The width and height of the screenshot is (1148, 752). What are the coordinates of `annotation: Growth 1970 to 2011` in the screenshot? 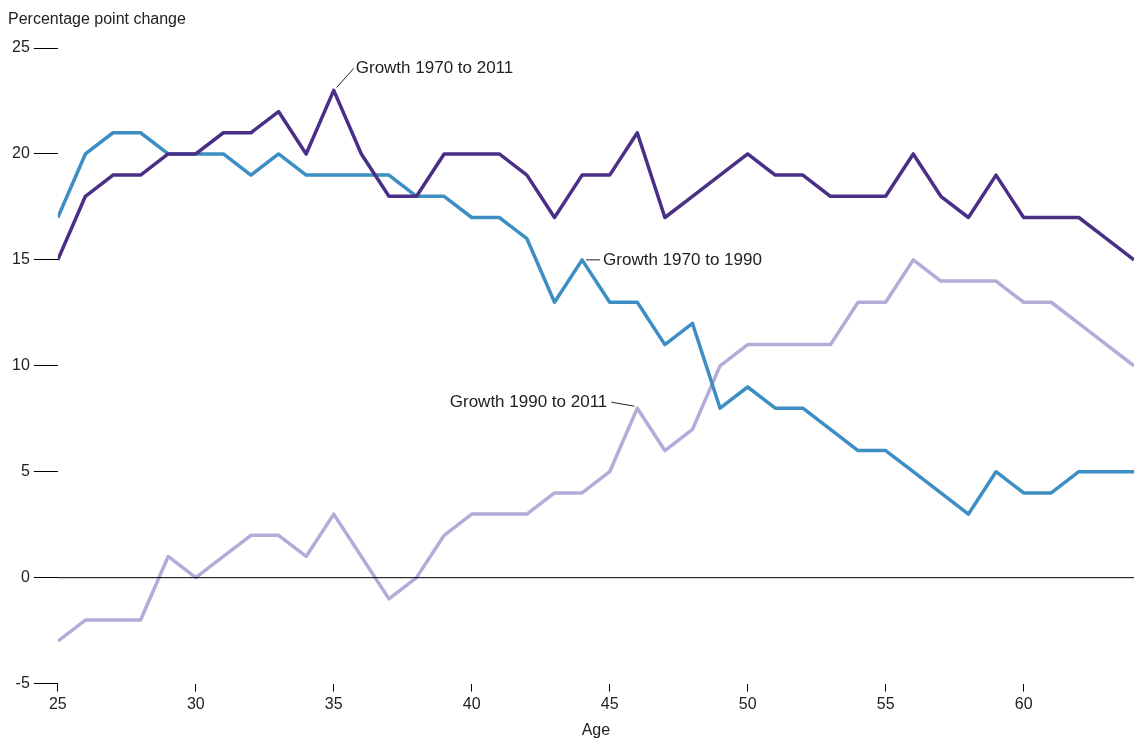 It's located at (434, 68).